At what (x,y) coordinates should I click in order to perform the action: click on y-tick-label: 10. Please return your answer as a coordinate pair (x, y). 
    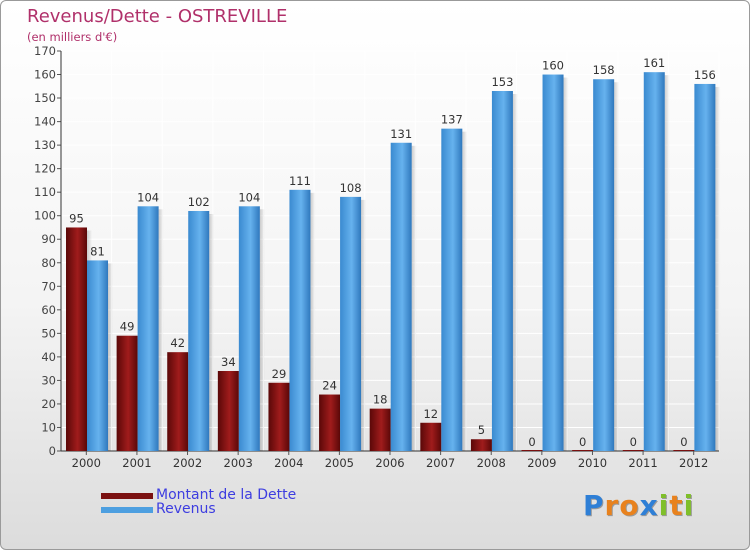
    Looking at the image, I should click on (48, 427).